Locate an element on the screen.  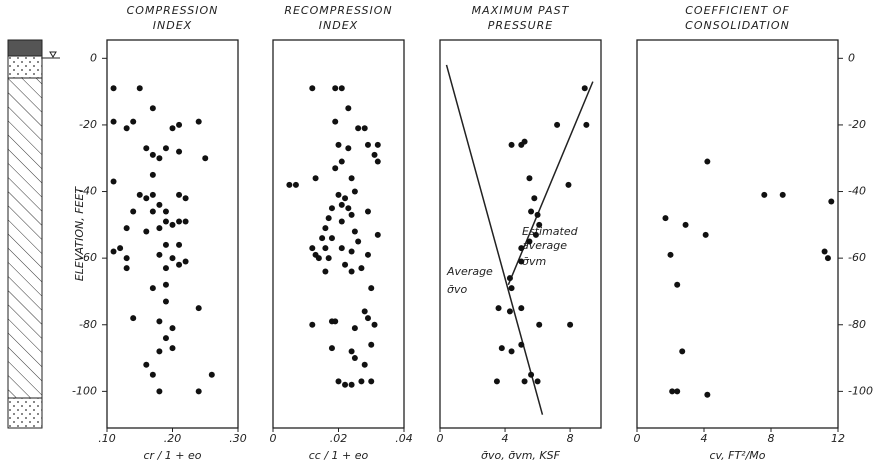
panel-title: PRESSURE is located at coordinates (520, 25).